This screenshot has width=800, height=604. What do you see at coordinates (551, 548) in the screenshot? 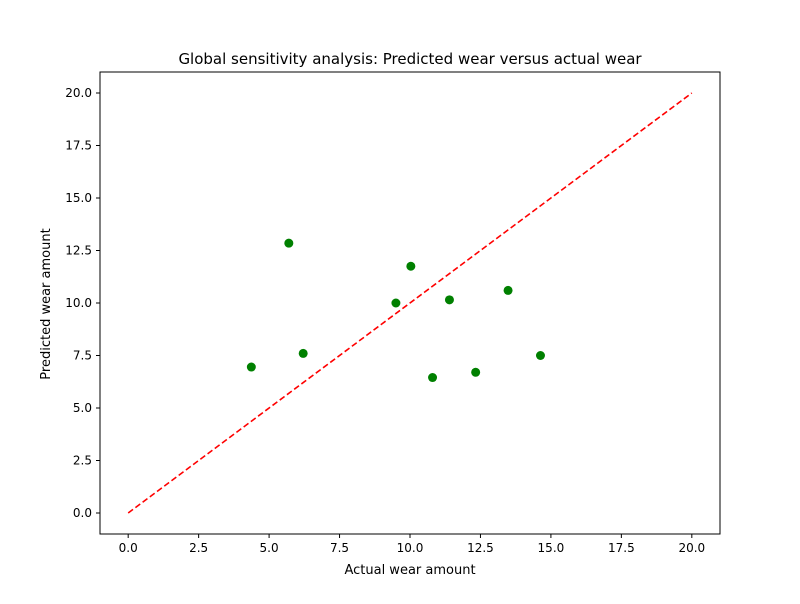
I see `x-tick-label: 15.0` at bounding box center [551, 548].